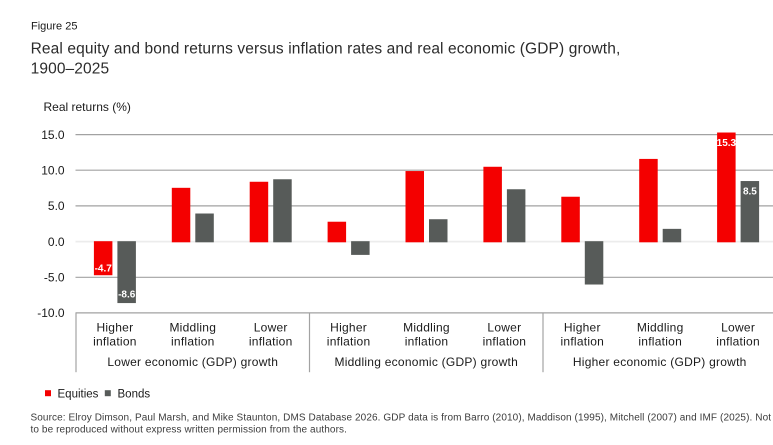  I want to click on svg-text: Figure 25, so click(54, 26).